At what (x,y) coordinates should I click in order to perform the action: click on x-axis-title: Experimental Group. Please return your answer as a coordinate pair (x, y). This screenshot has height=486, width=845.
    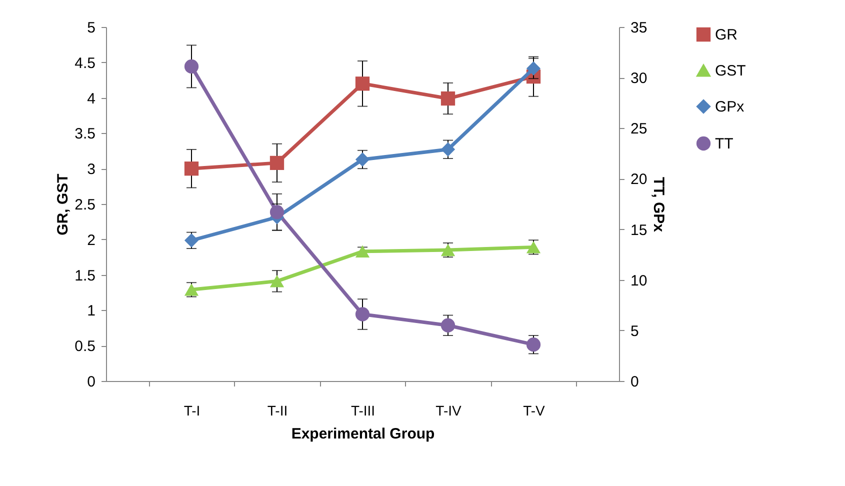
    Looking at the image, I should click on (363, 434).